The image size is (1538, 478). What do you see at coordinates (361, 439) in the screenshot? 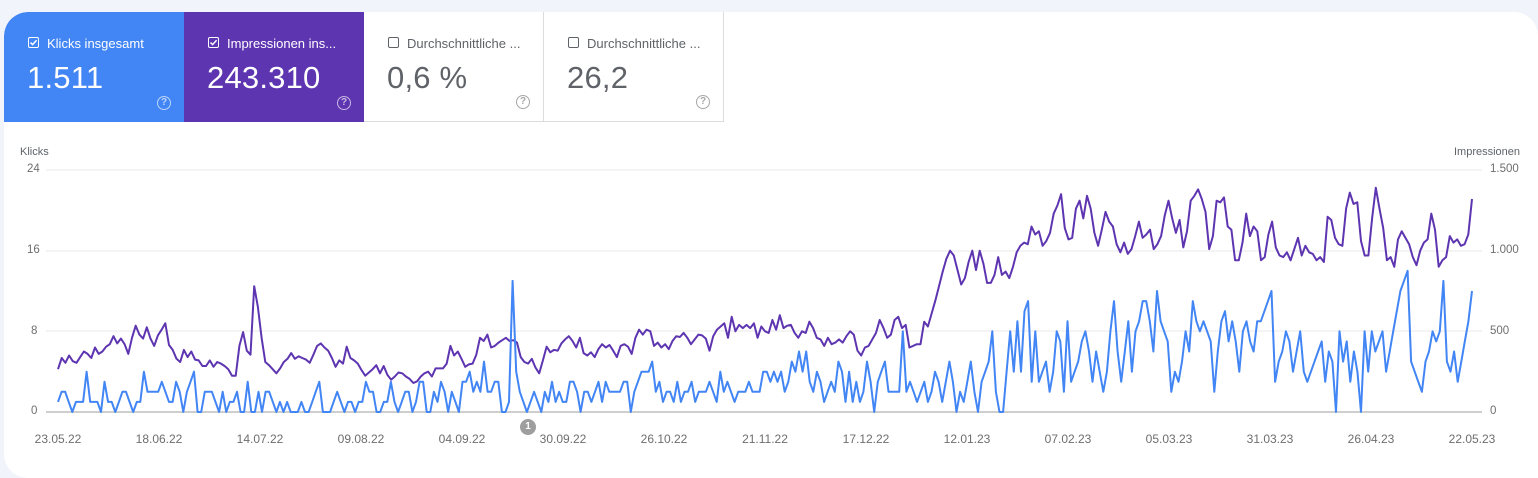
I see `x-tick: 09.08.22` at bounding box center [361, 439].